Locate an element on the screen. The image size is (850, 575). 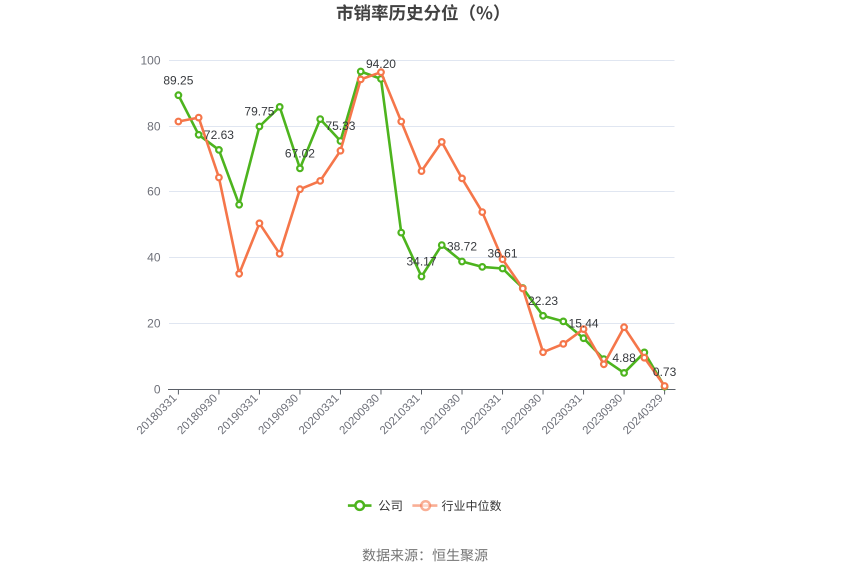
svg-text: 20210930 is located at coordinates (441, 414).